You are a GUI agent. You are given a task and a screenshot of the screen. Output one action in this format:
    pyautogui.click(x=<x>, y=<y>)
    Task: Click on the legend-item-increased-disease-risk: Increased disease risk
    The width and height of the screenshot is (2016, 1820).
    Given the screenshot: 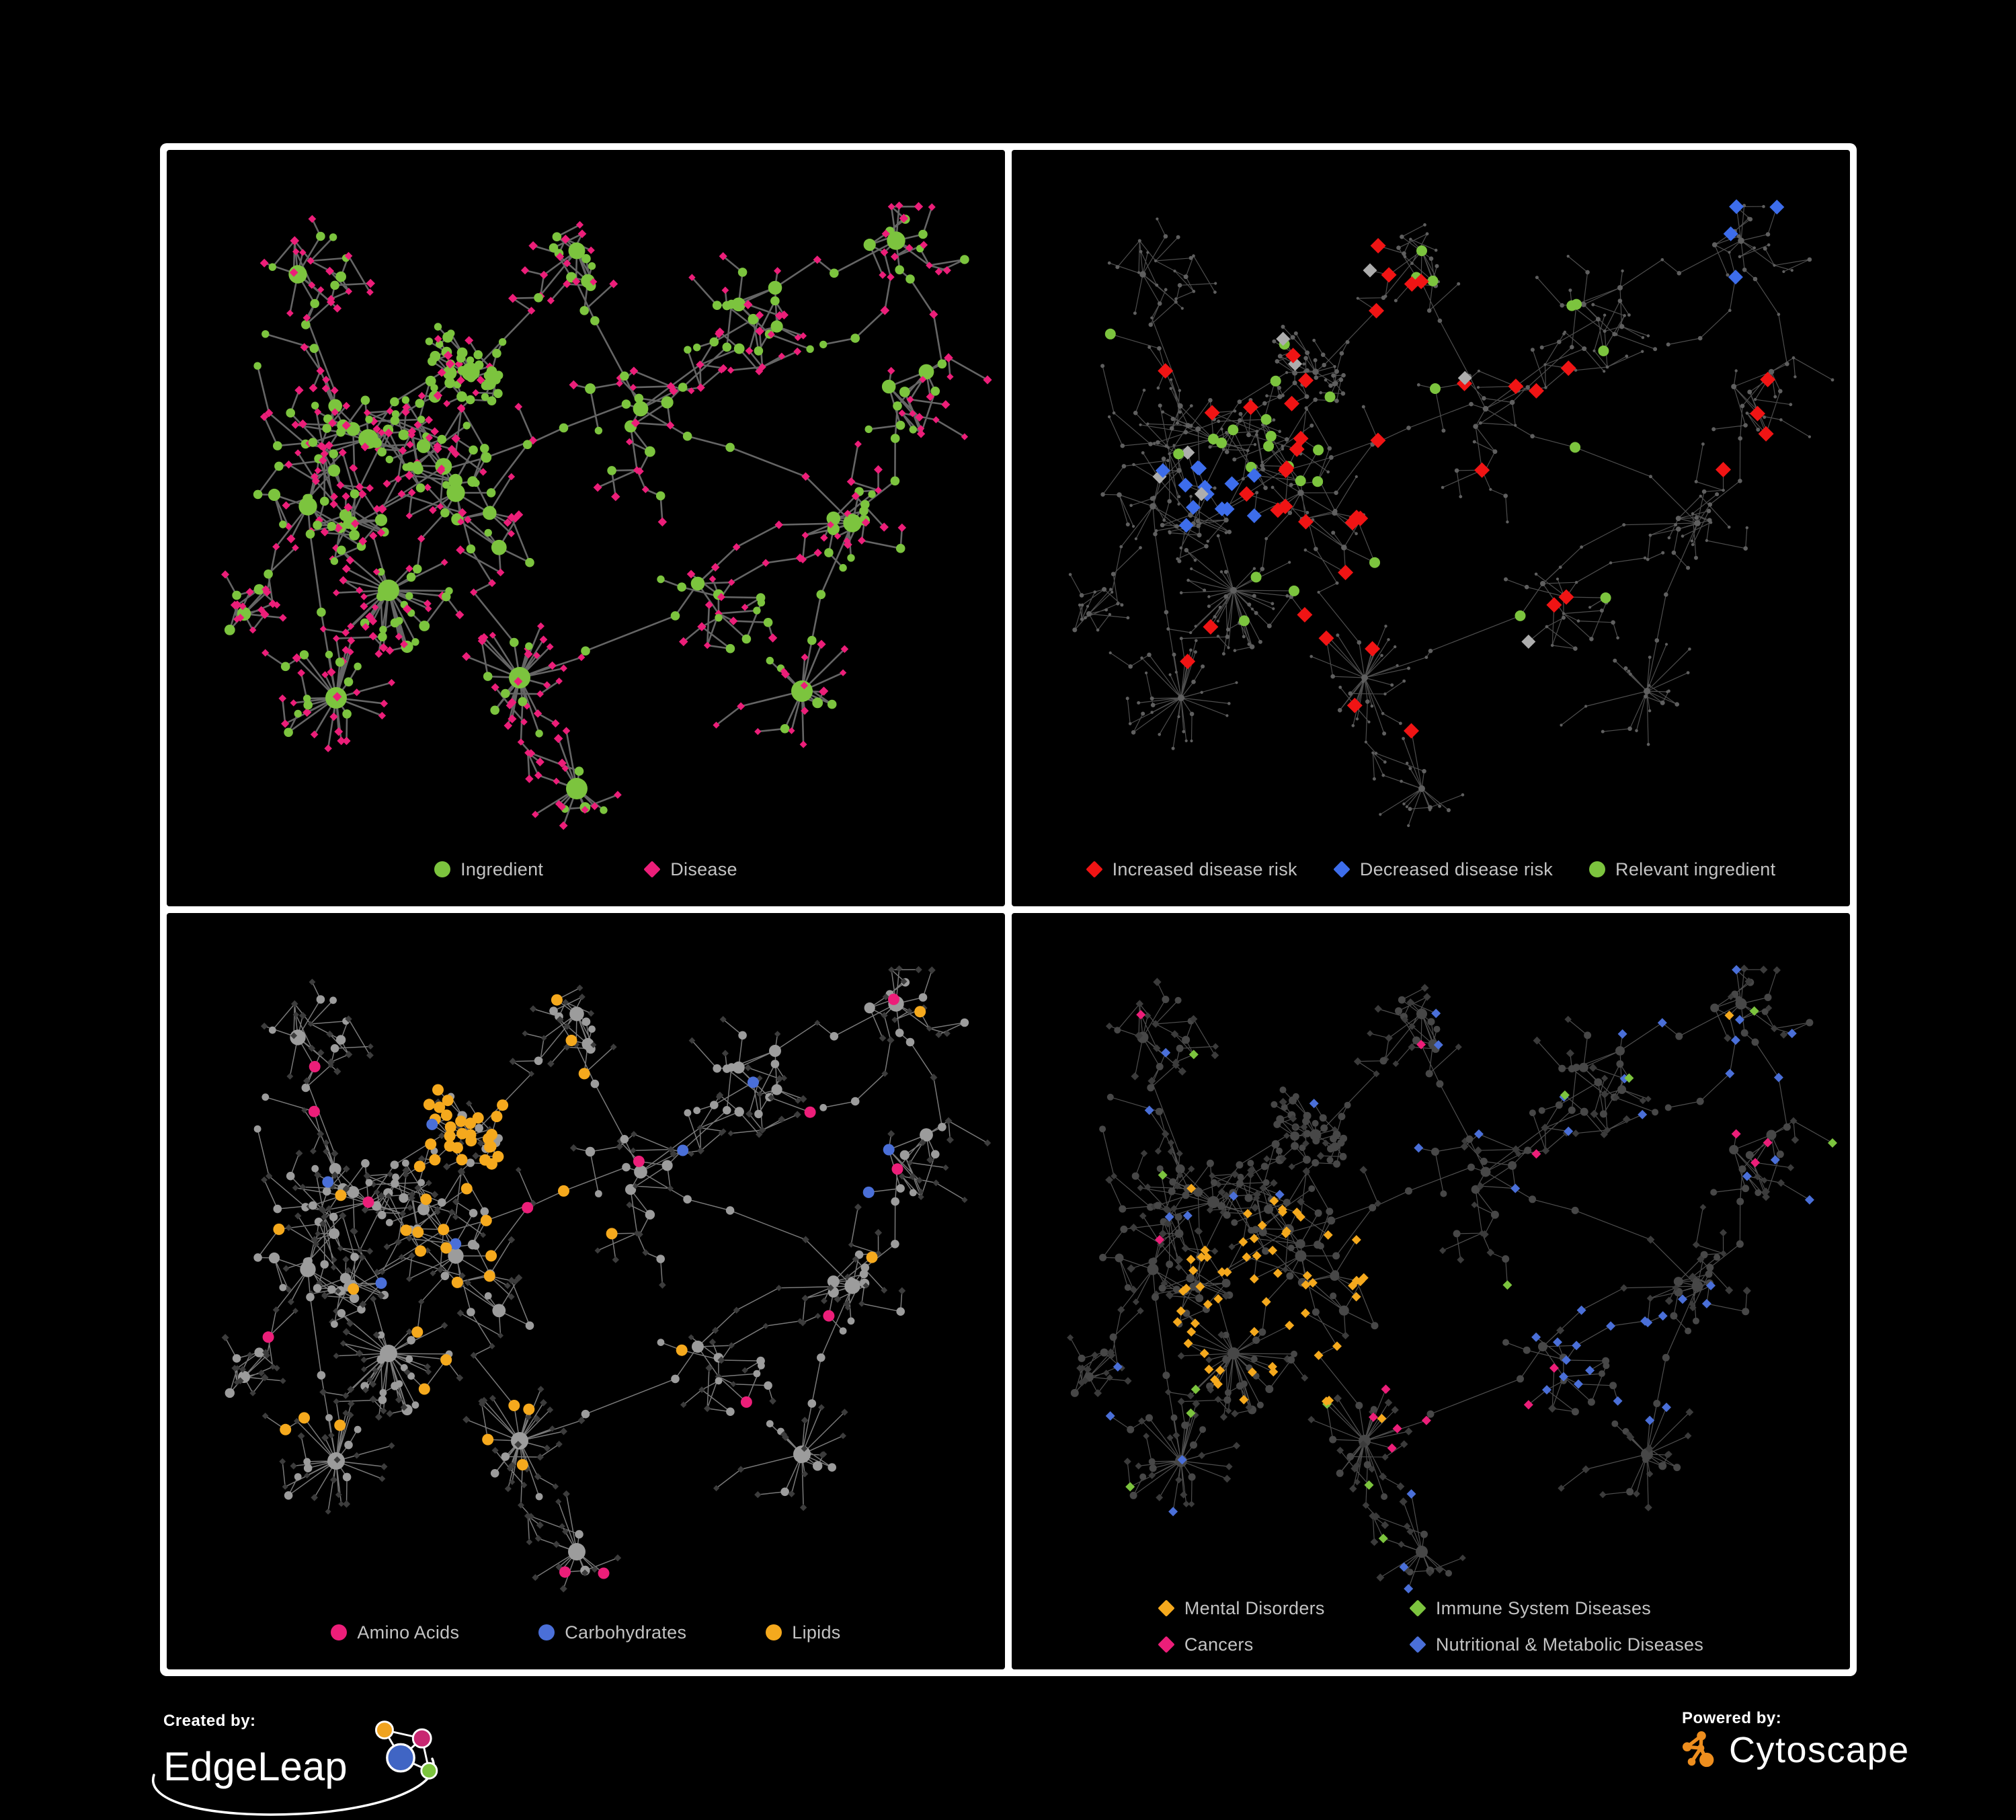 What is the action you would take?
    pyautogui.click(x=1191, y=869)
    